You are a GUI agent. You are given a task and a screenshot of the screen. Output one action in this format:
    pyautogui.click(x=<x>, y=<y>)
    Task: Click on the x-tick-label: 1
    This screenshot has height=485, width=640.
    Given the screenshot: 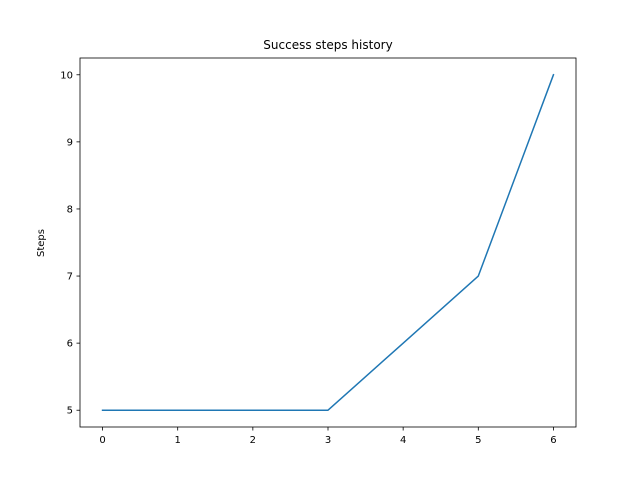 What is the action you would take?
    pyautogui.click(x=178, y=440)
    